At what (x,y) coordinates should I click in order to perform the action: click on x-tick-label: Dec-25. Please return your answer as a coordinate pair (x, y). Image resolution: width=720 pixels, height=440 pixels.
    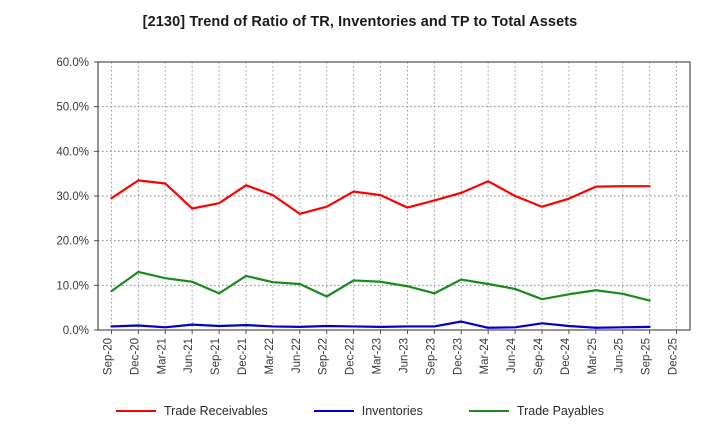
    Looking at the image, I should click on (674, 356).